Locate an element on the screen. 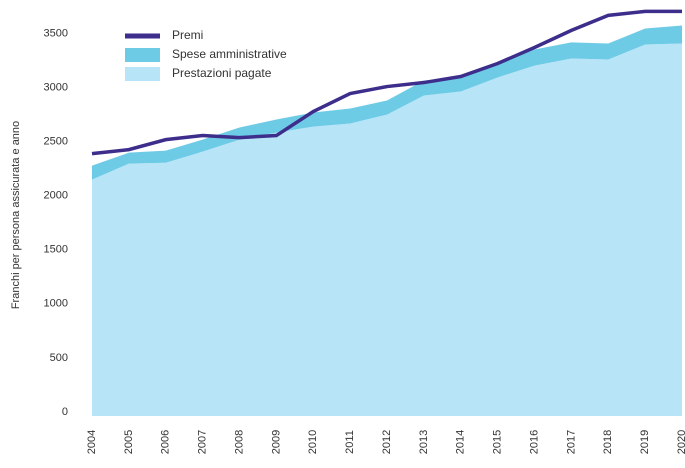 The width and height of the screenshot is (685, 468). x-tick-label: 2016 is located at coordinates (534, 442).